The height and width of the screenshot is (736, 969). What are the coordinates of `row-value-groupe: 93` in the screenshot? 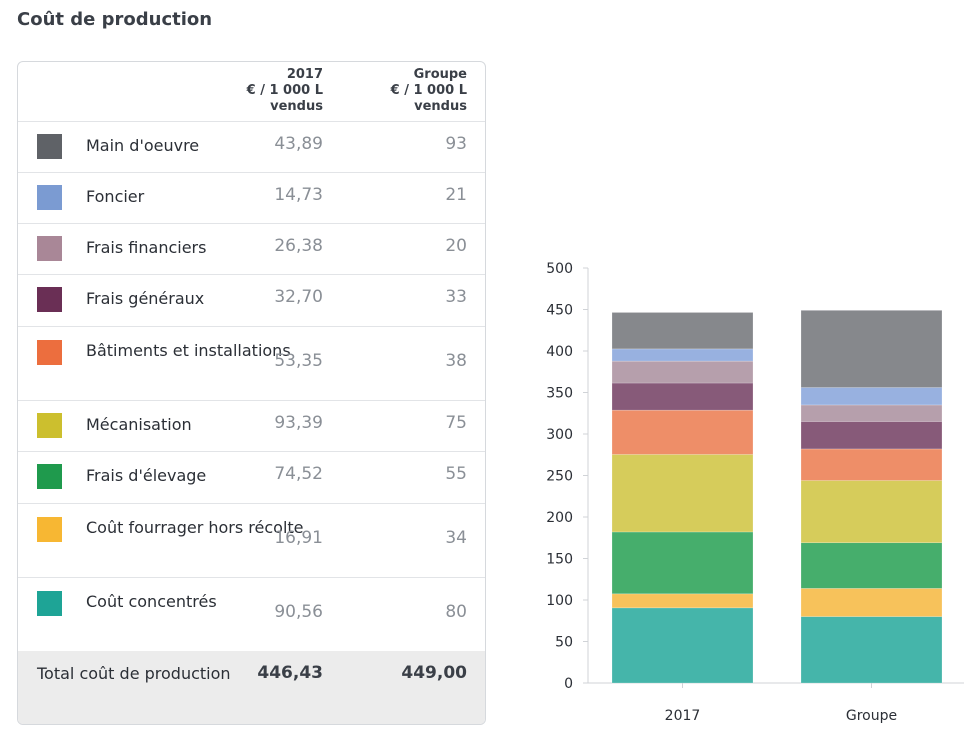 It's located at (456, 144).